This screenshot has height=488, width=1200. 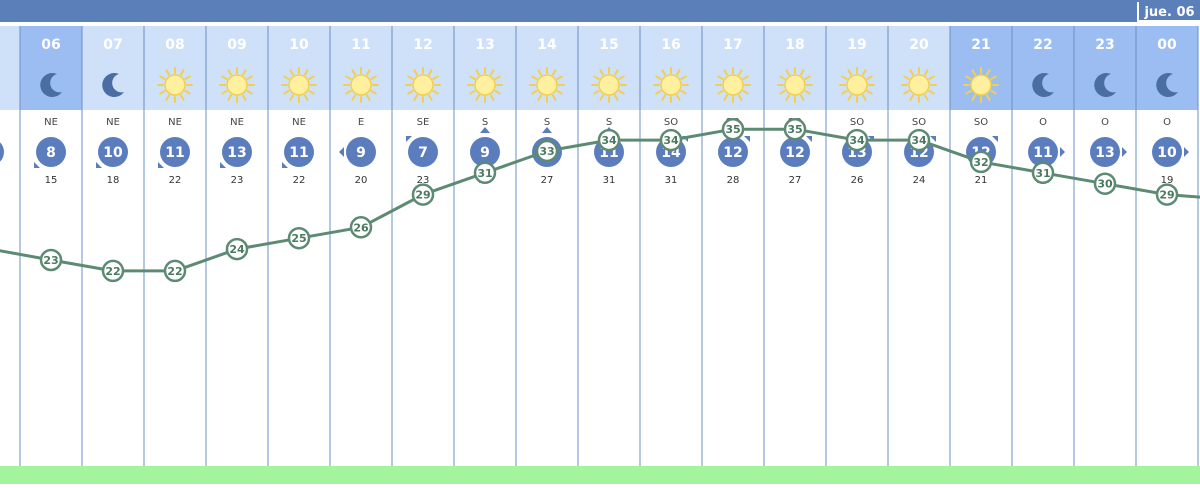 I want to click on hour-label: 13, so click(x=484, y=45).